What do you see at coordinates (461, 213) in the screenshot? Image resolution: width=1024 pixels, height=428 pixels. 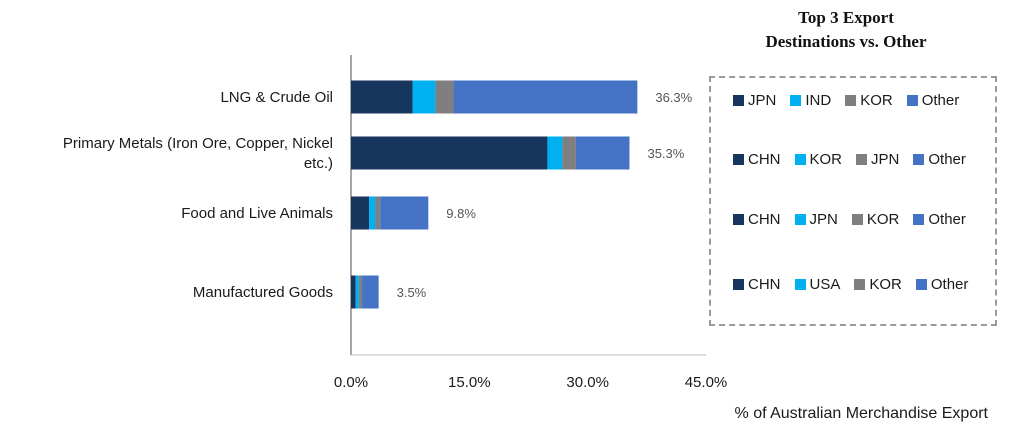 I see `data-label: 9.8%` at bounding box center [461, 213].